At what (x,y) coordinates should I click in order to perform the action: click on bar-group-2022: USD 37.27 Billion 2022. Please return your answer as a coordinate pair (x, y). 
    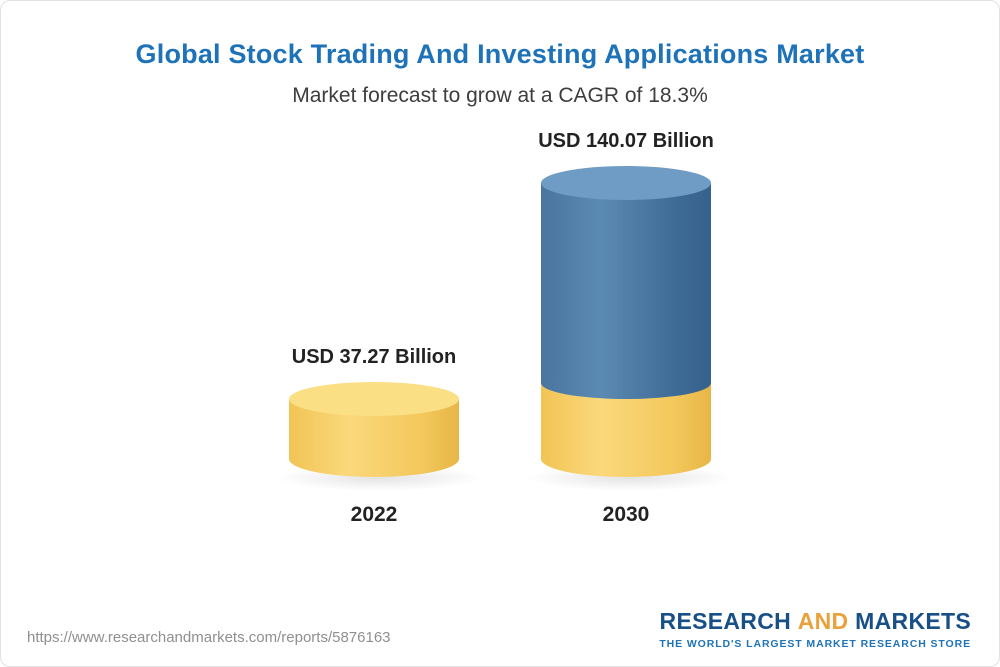
    Looking at the image, I should click on (379, 436).